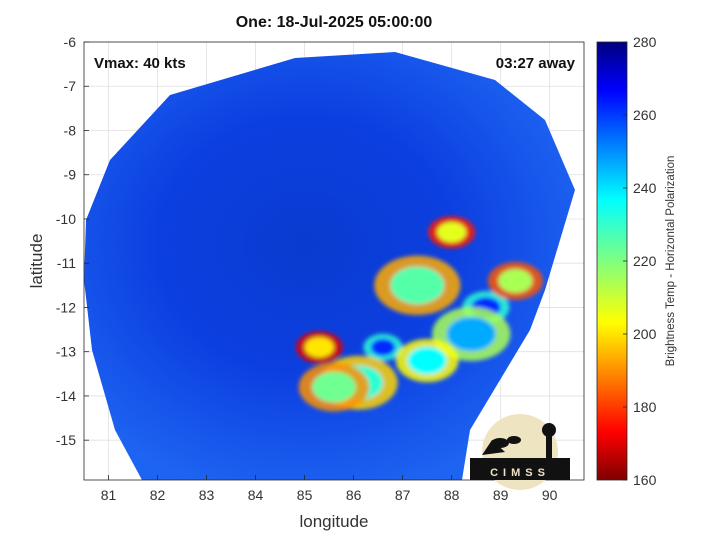 This screenshot has width=720, height=540. I want to click on x-tick-label: 88, so click(452, 495).